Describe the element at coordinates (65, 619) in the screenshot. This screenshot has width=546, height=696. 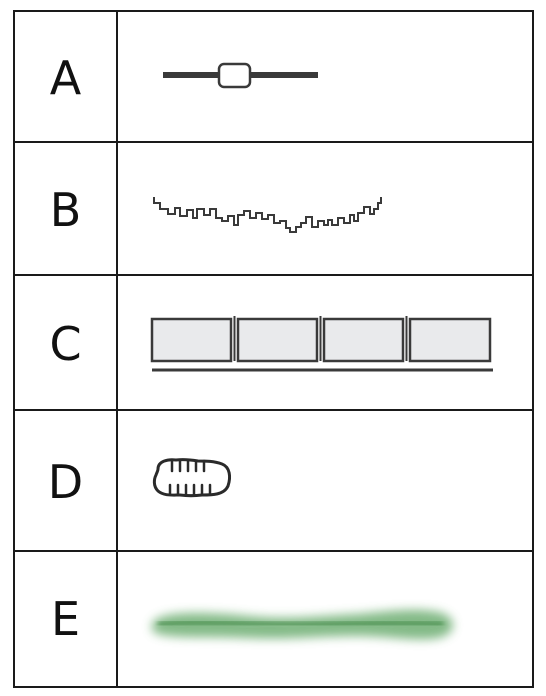
I see `row-label-e: E` at that location.